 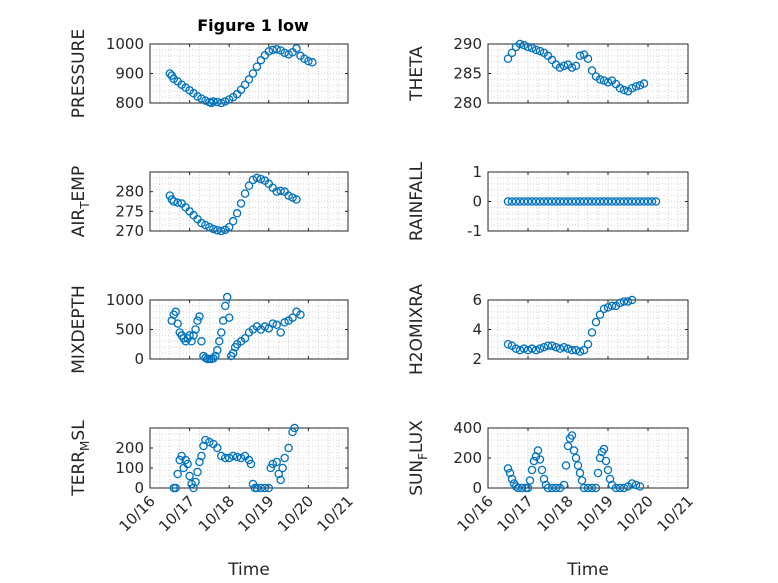 I want to click on x-tick-label: 10/17, so click(x=176, y=513).